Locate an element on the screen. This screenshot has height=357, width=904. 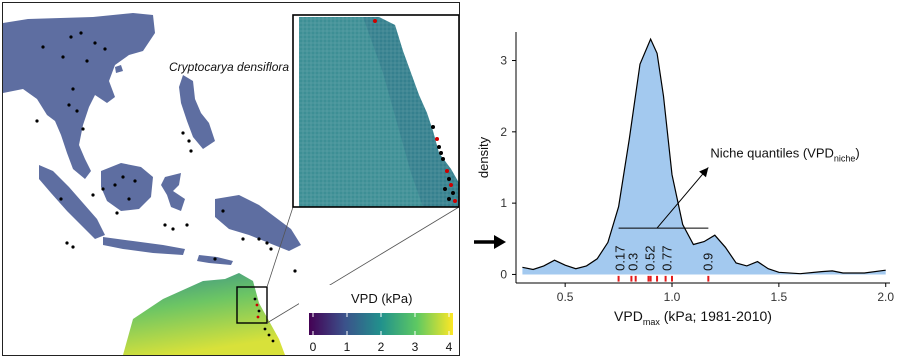
legend-tick-label: 4 is located at coordinates (449, 347).